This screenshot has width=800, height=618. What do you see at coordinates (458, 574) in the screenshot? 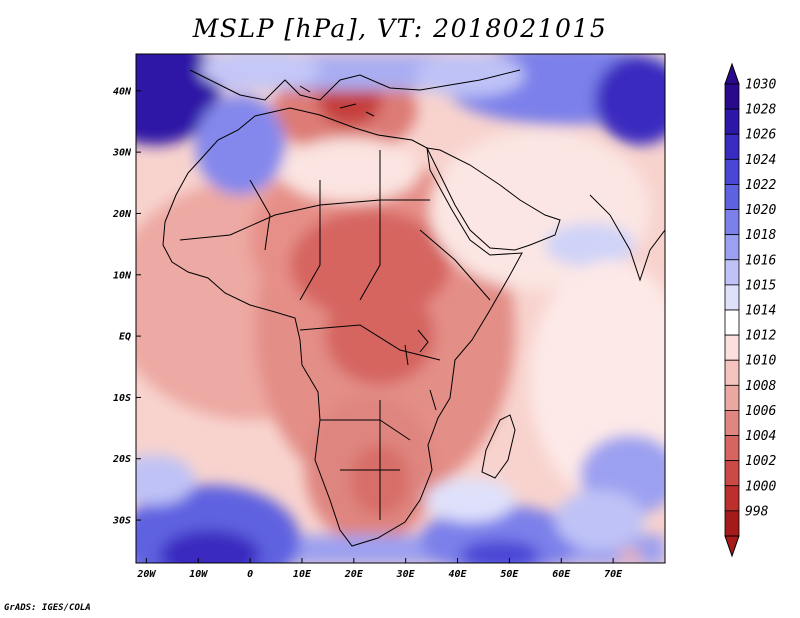
I see `lon-tick-label: 40E` at bounding box center [458, 574].